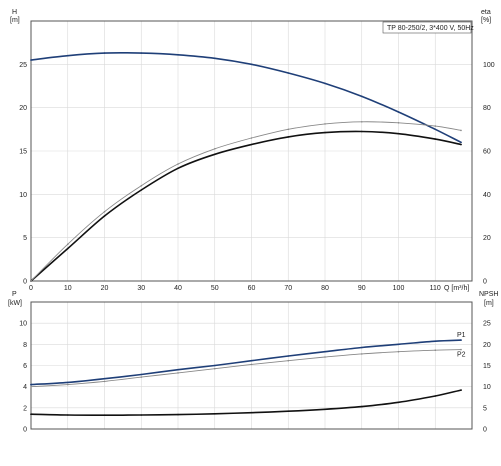  I want to click on left-y-tick-label: 4, so click(25, 387).